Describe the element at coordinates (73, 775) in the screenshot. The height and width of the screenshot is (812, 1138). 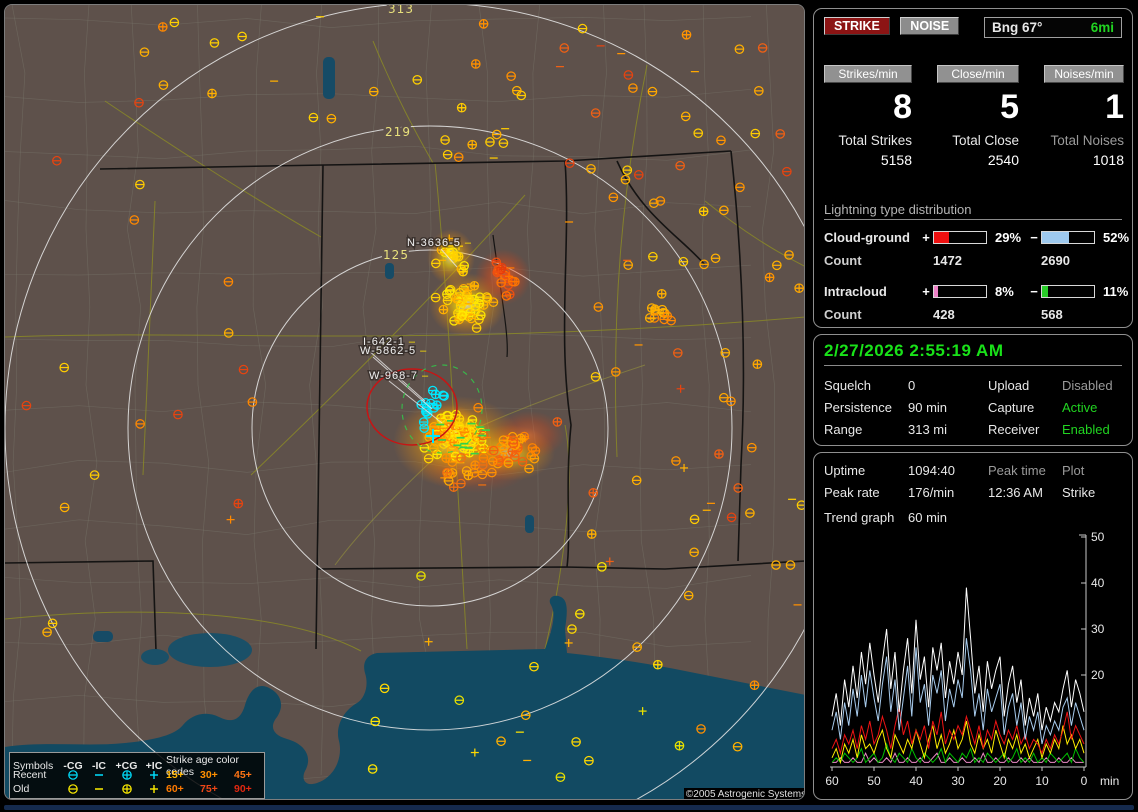
I see `cg-minus-icon` at that location.